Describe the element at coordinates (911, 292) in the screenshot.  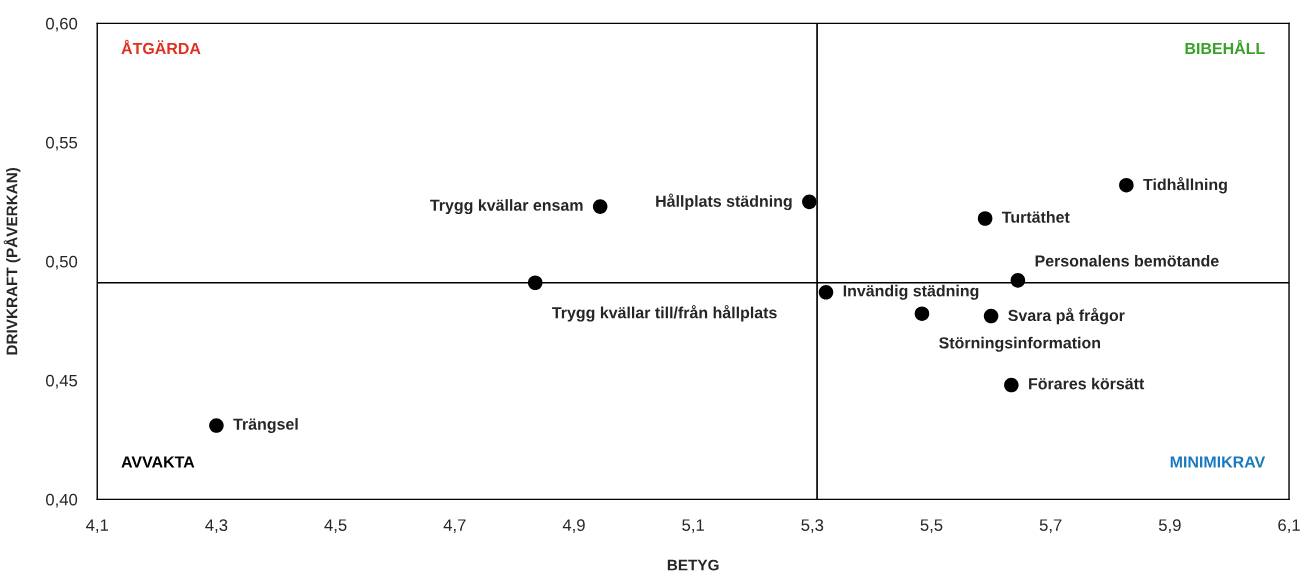
I see `annotation: Invändig städning` at that location.